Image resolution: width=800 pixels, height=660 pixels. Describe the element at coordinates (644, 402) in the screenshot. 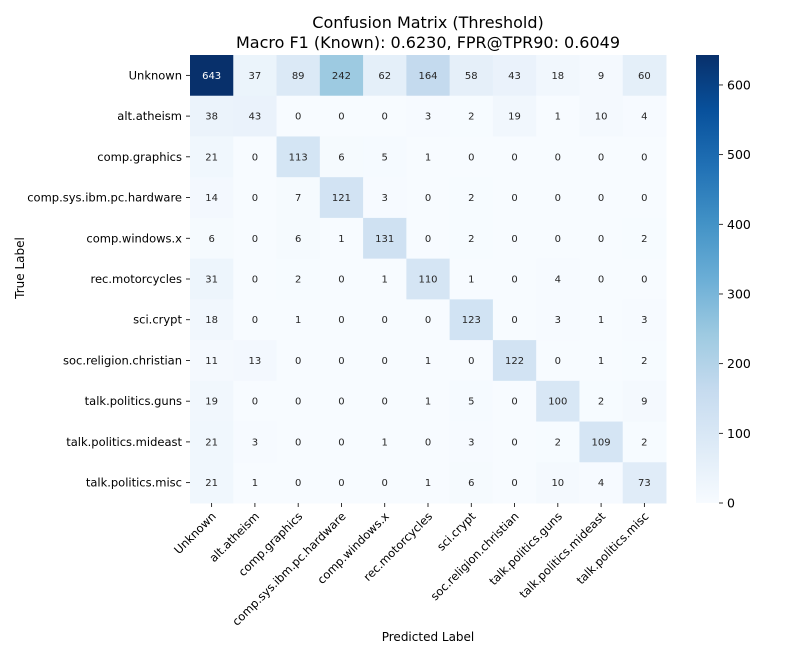

I see `heatmap-cell-value: 9` at that location.